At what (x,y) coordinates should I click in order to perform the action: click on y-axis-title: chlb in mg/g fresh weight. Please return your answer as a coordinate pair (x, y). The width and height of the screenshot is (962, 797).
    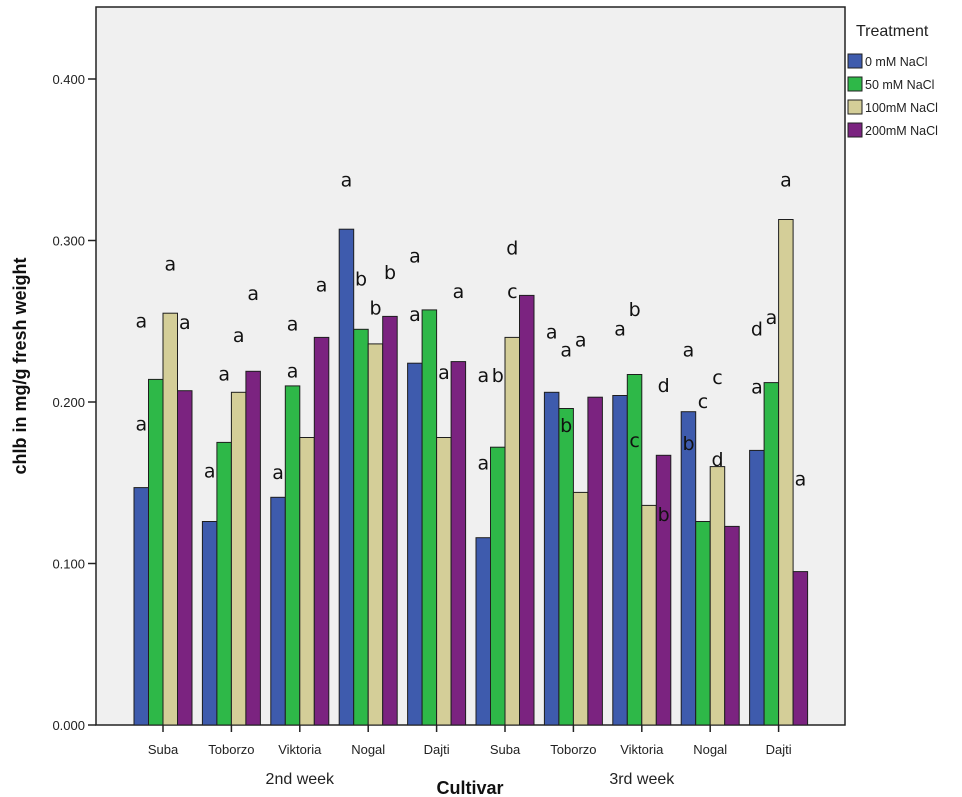
    Looking at the image, I should click on (20, 365).